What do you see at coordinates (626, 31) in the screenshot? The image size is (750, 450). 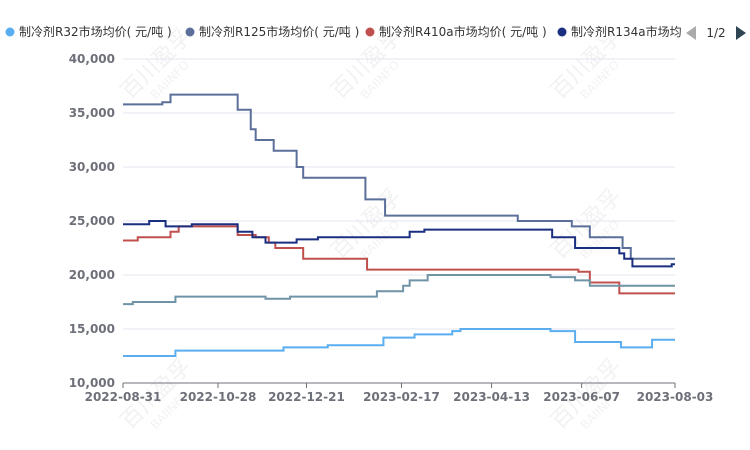 I see `legend-label: 制冷剂R134a市场均` at bounding box center [626, 31].